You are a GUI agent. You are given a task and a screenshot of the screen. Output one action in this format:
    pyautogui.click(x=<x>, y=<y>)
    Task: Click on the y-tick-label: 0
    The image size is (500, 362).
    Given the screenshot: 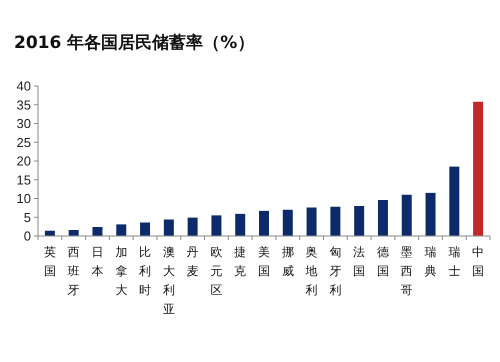 What is the action you would take?
    pyautogui.click(x=27, y=236)
    